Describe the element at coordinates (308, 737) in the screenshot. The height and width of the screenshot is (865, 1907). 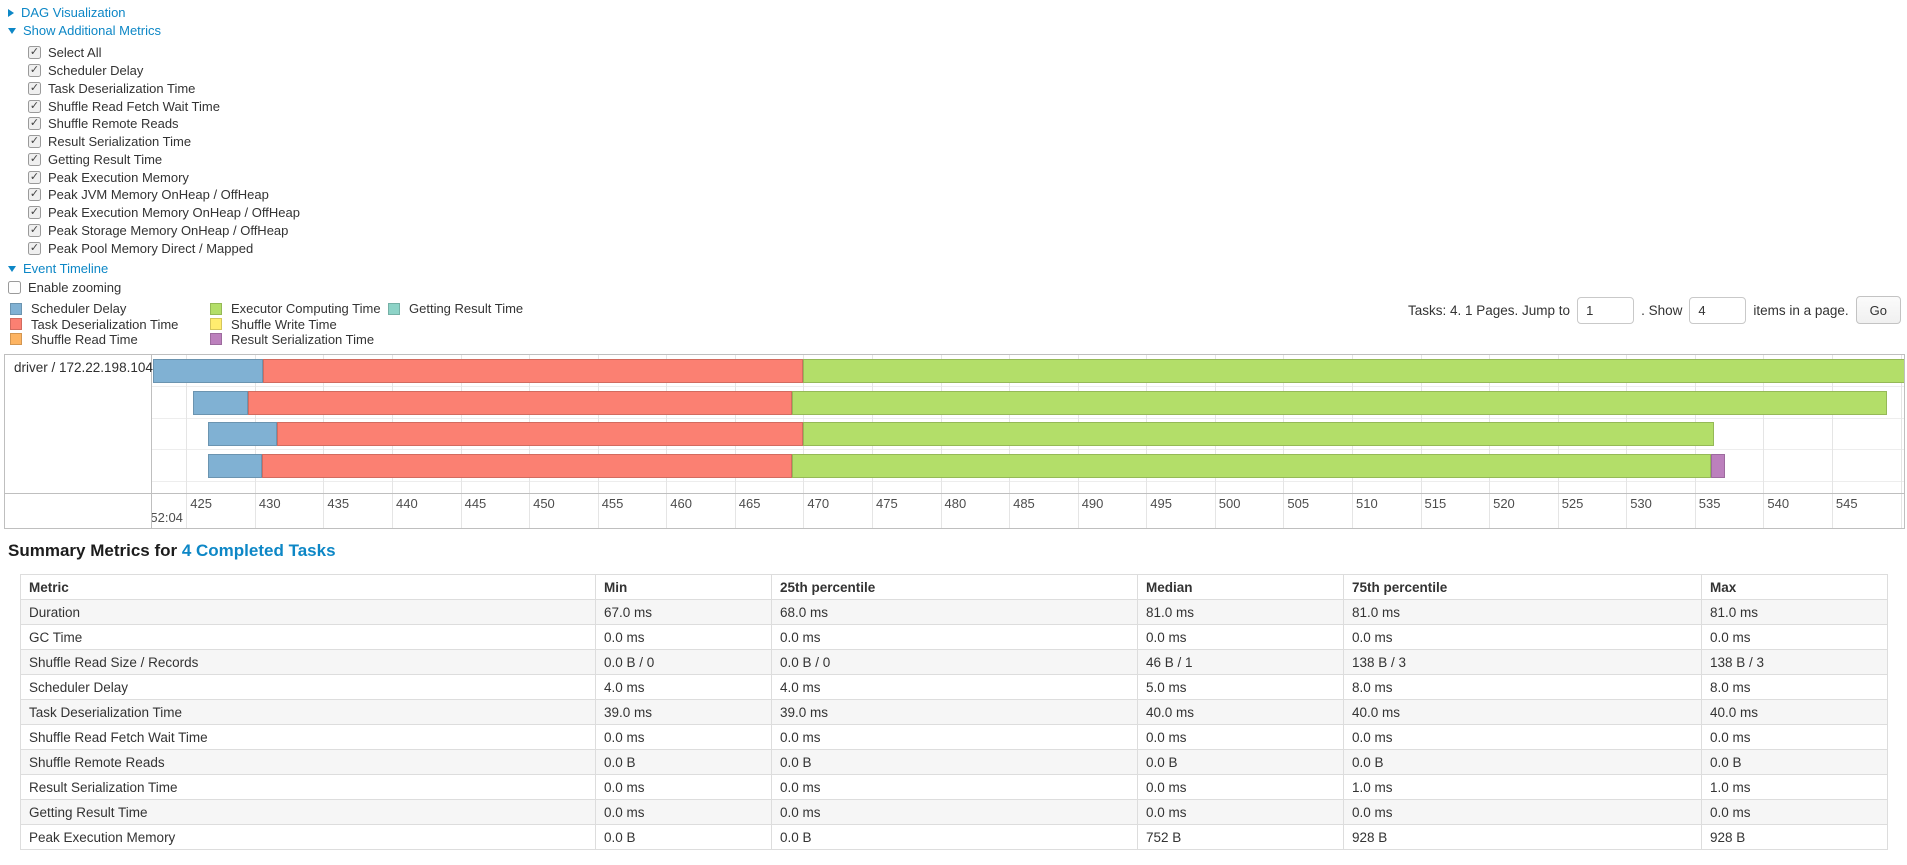
I see `table-cell: Shuffle Read Fetch Wait Time` at that location.